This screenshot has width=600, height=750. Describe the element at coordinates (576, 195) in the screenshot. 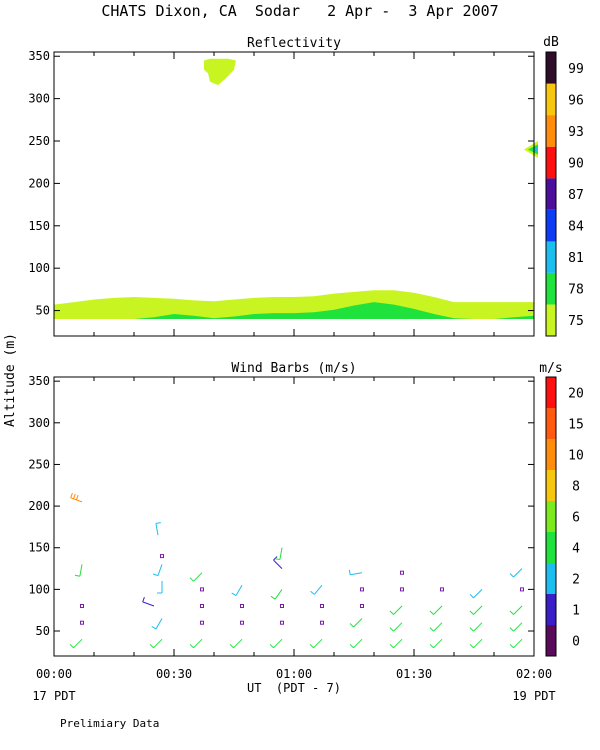

I see `colorbar-tick-label: 87` at that location.